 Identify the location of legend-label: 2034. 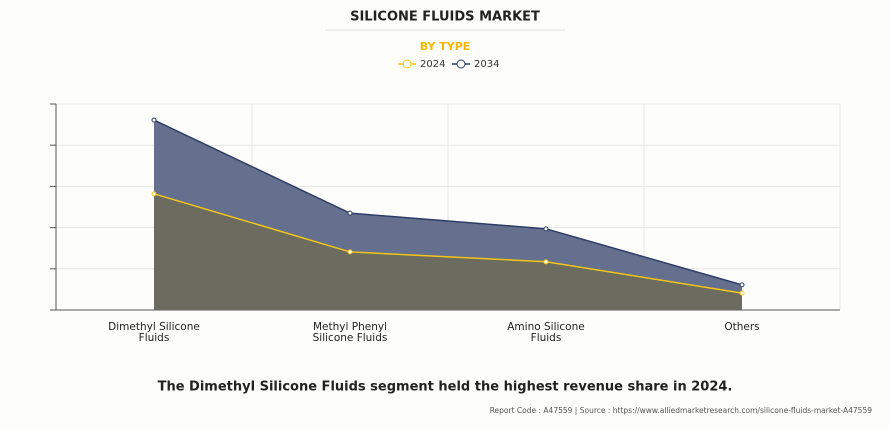
(486, 64).